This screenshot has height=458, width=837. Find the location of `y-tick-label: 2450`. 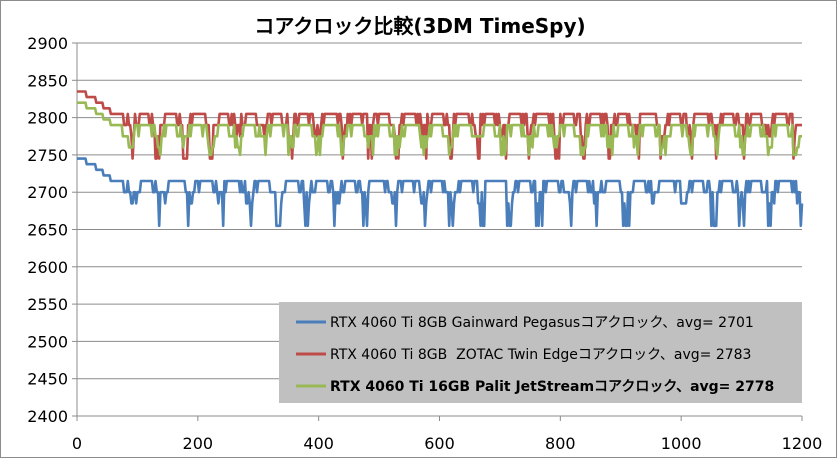

y-tick-label: 2450 is located at coordinates (47, 379).